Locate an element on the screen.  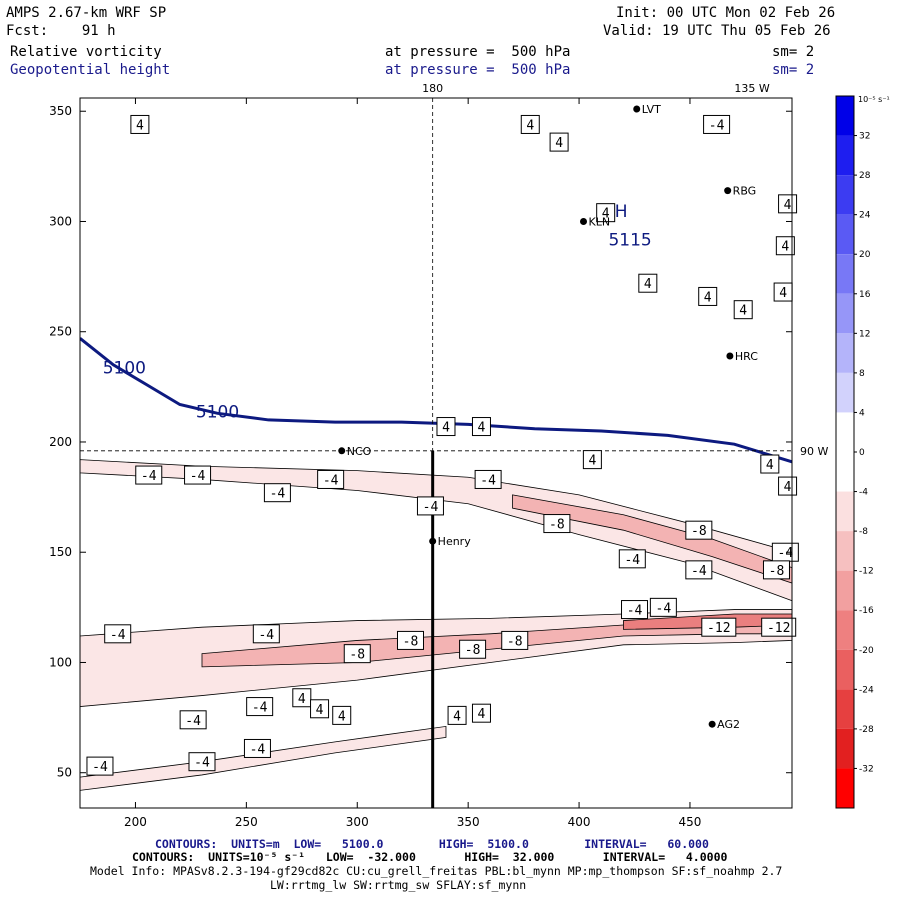
station-label: RBG is located at coordinates (745, 191).